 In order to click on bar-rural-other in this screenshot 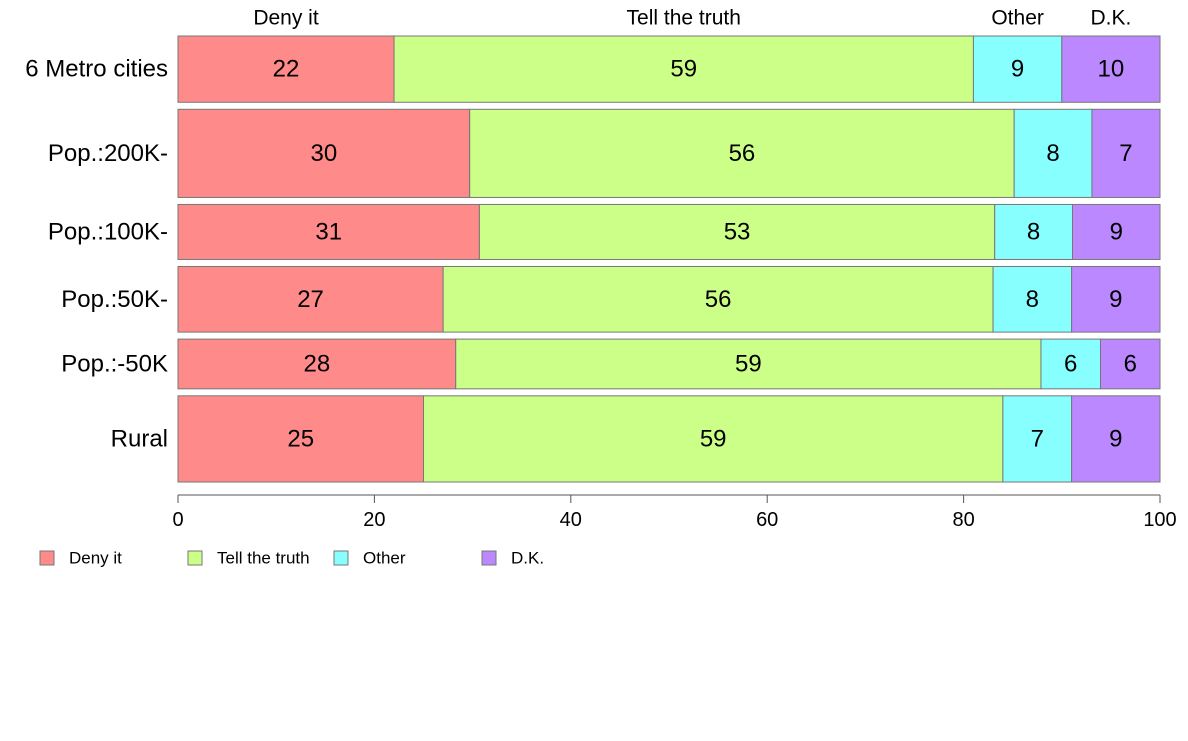, I will do `click(1037, 439)`.